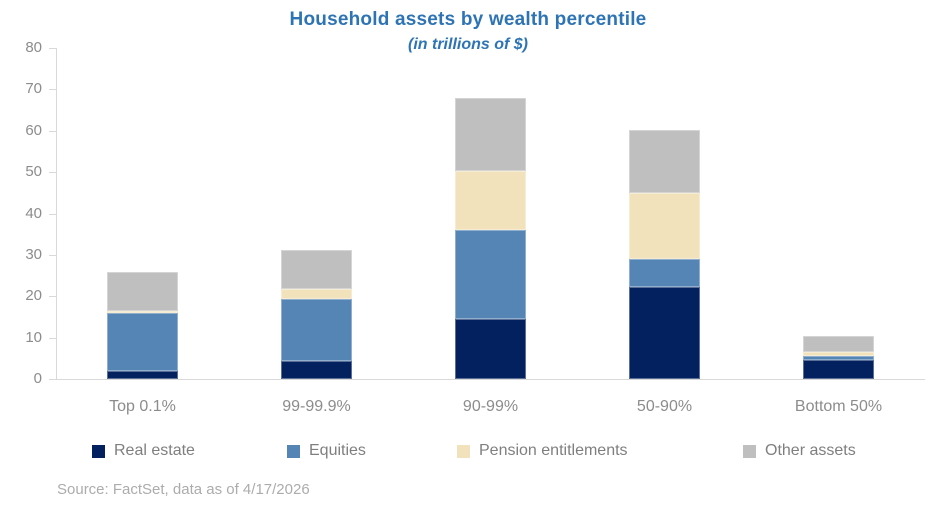  I want to click on y-axis-tick-label: 30, so click(33, 254).